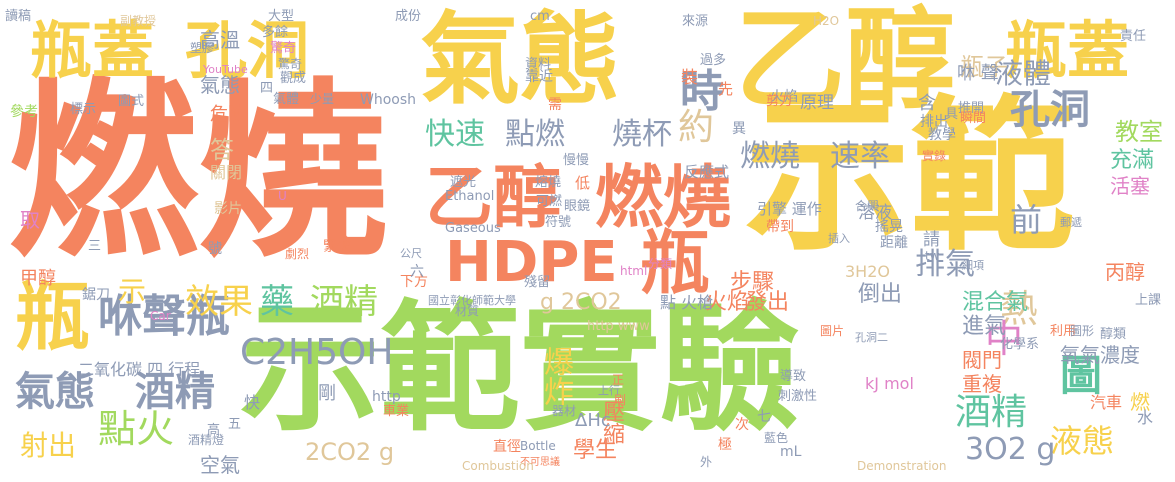 The image size is (1175, 482). I want to click on cloud-word: Combustion, so click(498, 466).